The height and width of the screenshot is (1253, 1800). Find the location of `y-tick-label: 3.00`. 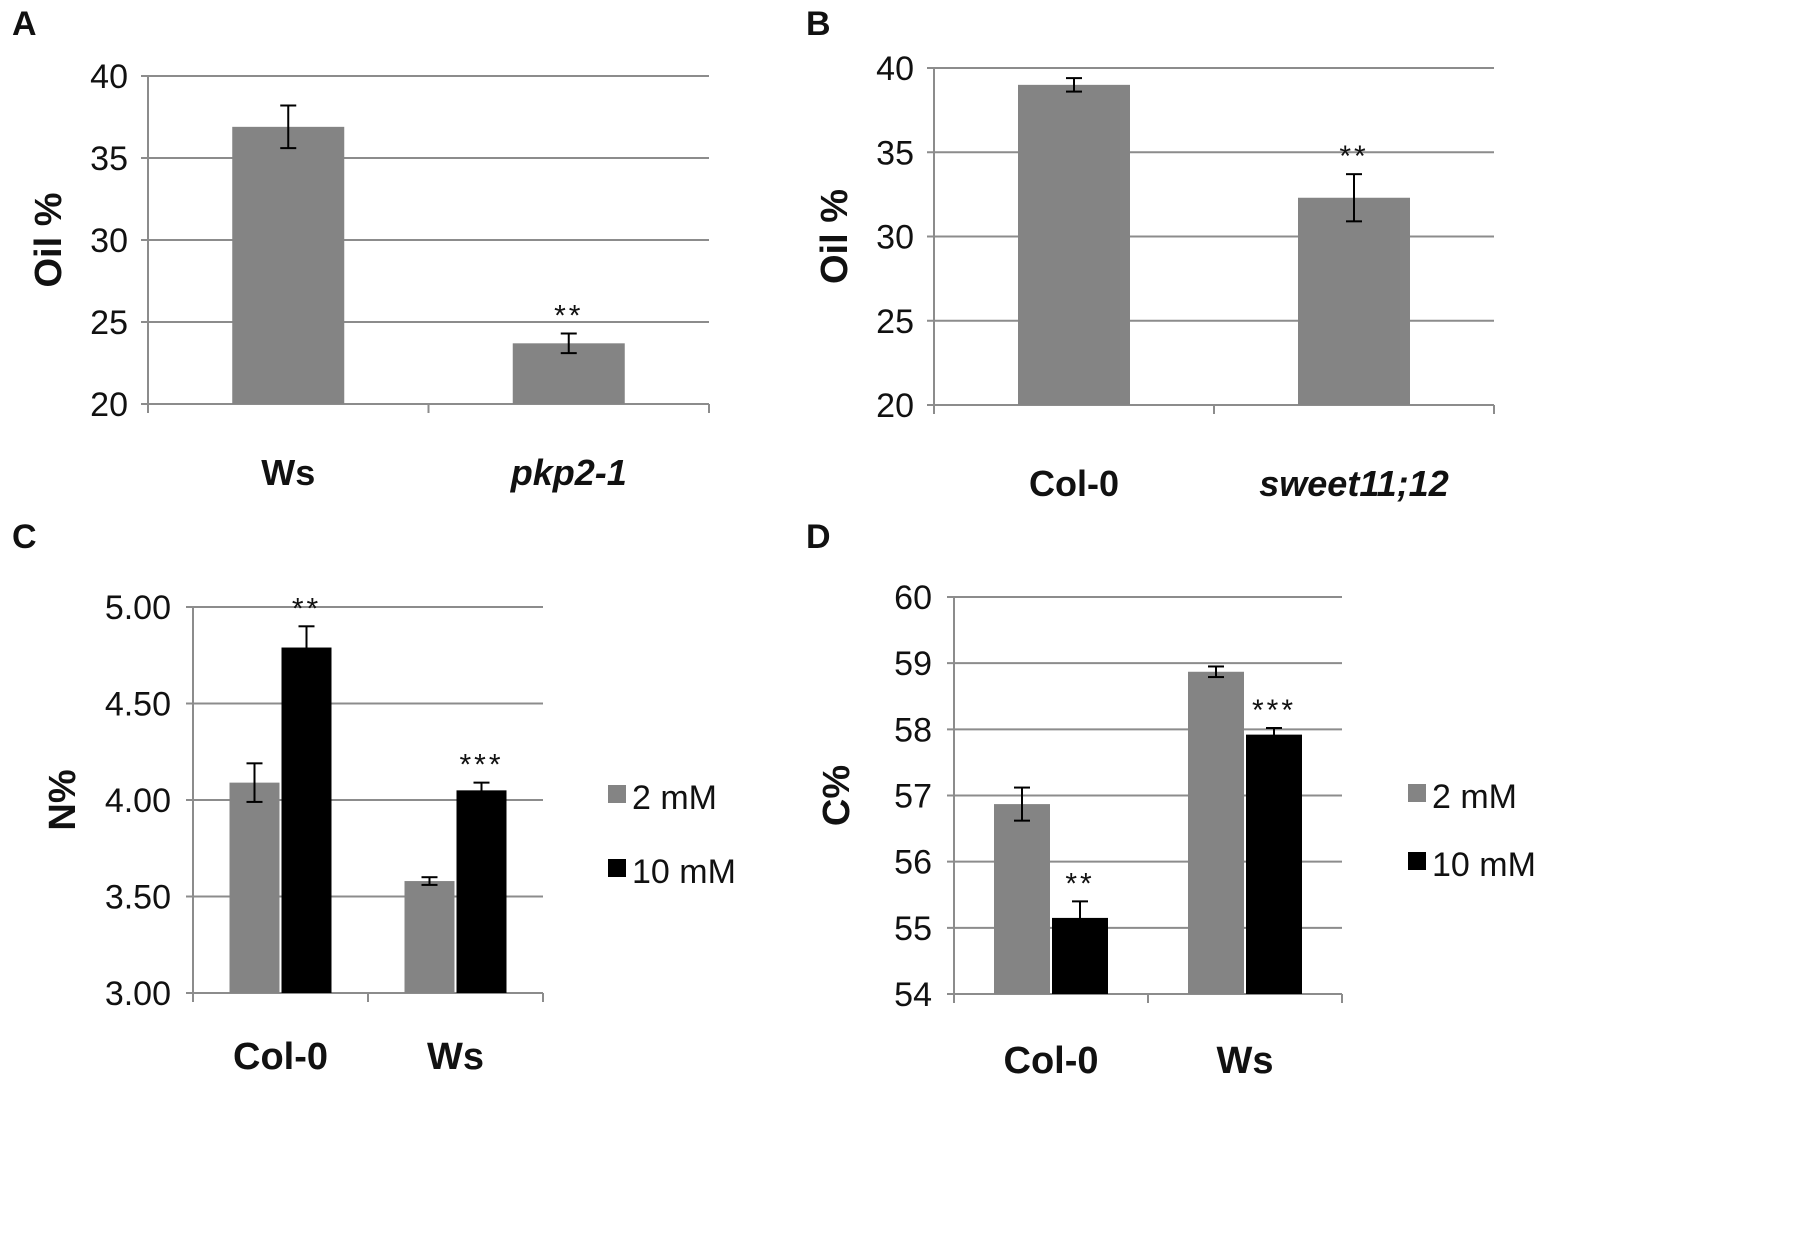

y-tick-label: 3.00 is located at coordinates (138, 994).